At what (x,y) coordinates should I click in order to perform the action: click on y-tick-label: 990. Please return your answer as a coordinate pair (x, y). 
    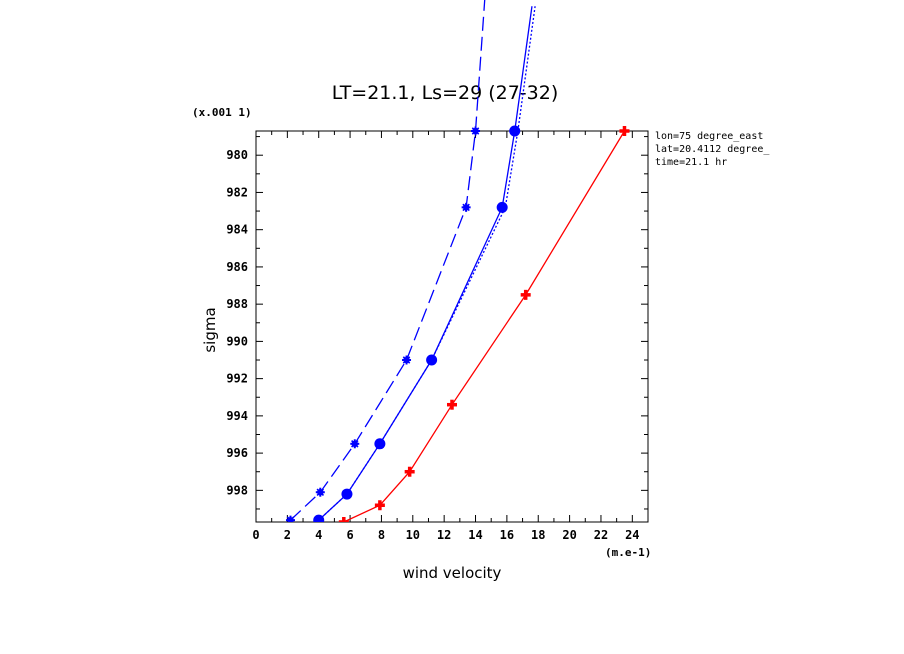
    Looking at the image, I should click on (237, 341).